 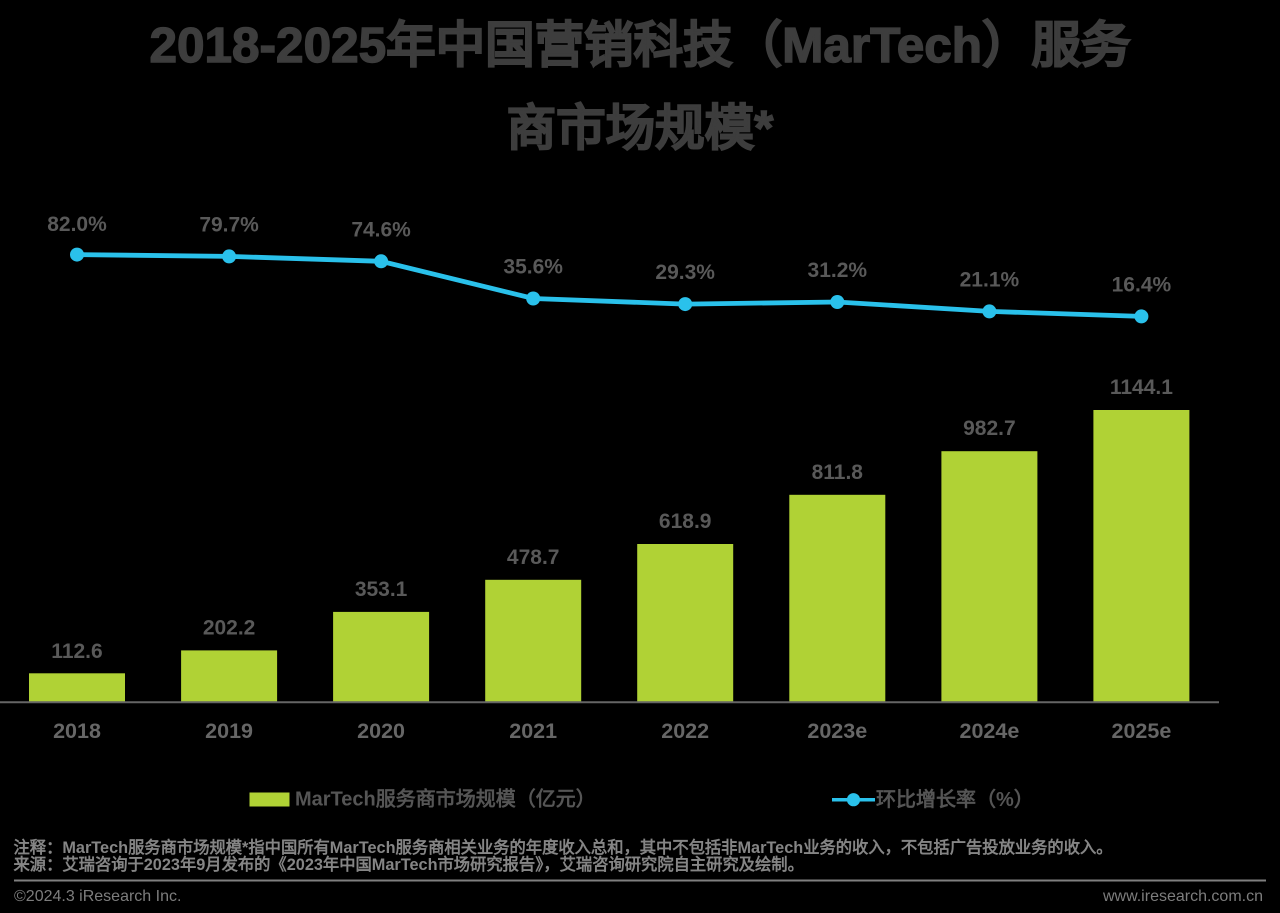 What do you see at coordinates (229, 224) in the screenshot?
I see `svg-text: 79.7%` at bounding box center [229, 224].